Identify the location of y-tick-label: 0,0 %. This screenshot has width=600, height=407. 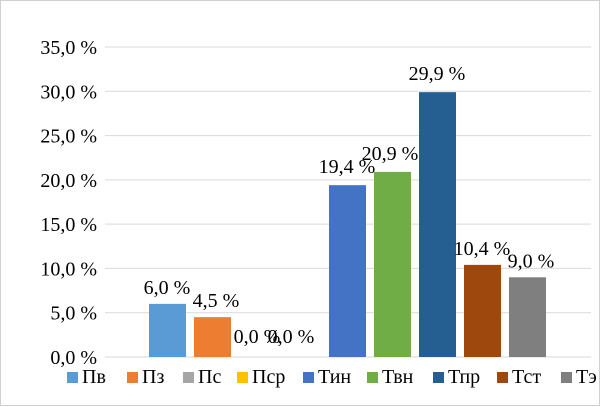
(73, 358).